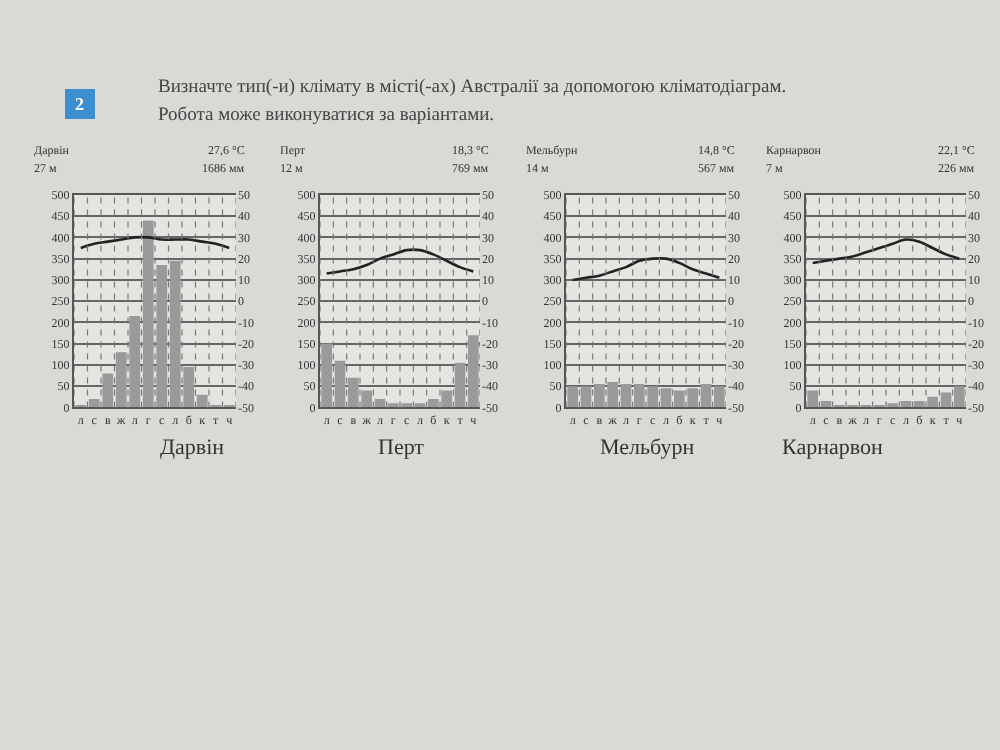 This screenshot has width=1000, height=750. What do you see at coordinates (401, 448) in the screenshot?
I see `x-axis-title: Перт` at bounding box center [401, 448].